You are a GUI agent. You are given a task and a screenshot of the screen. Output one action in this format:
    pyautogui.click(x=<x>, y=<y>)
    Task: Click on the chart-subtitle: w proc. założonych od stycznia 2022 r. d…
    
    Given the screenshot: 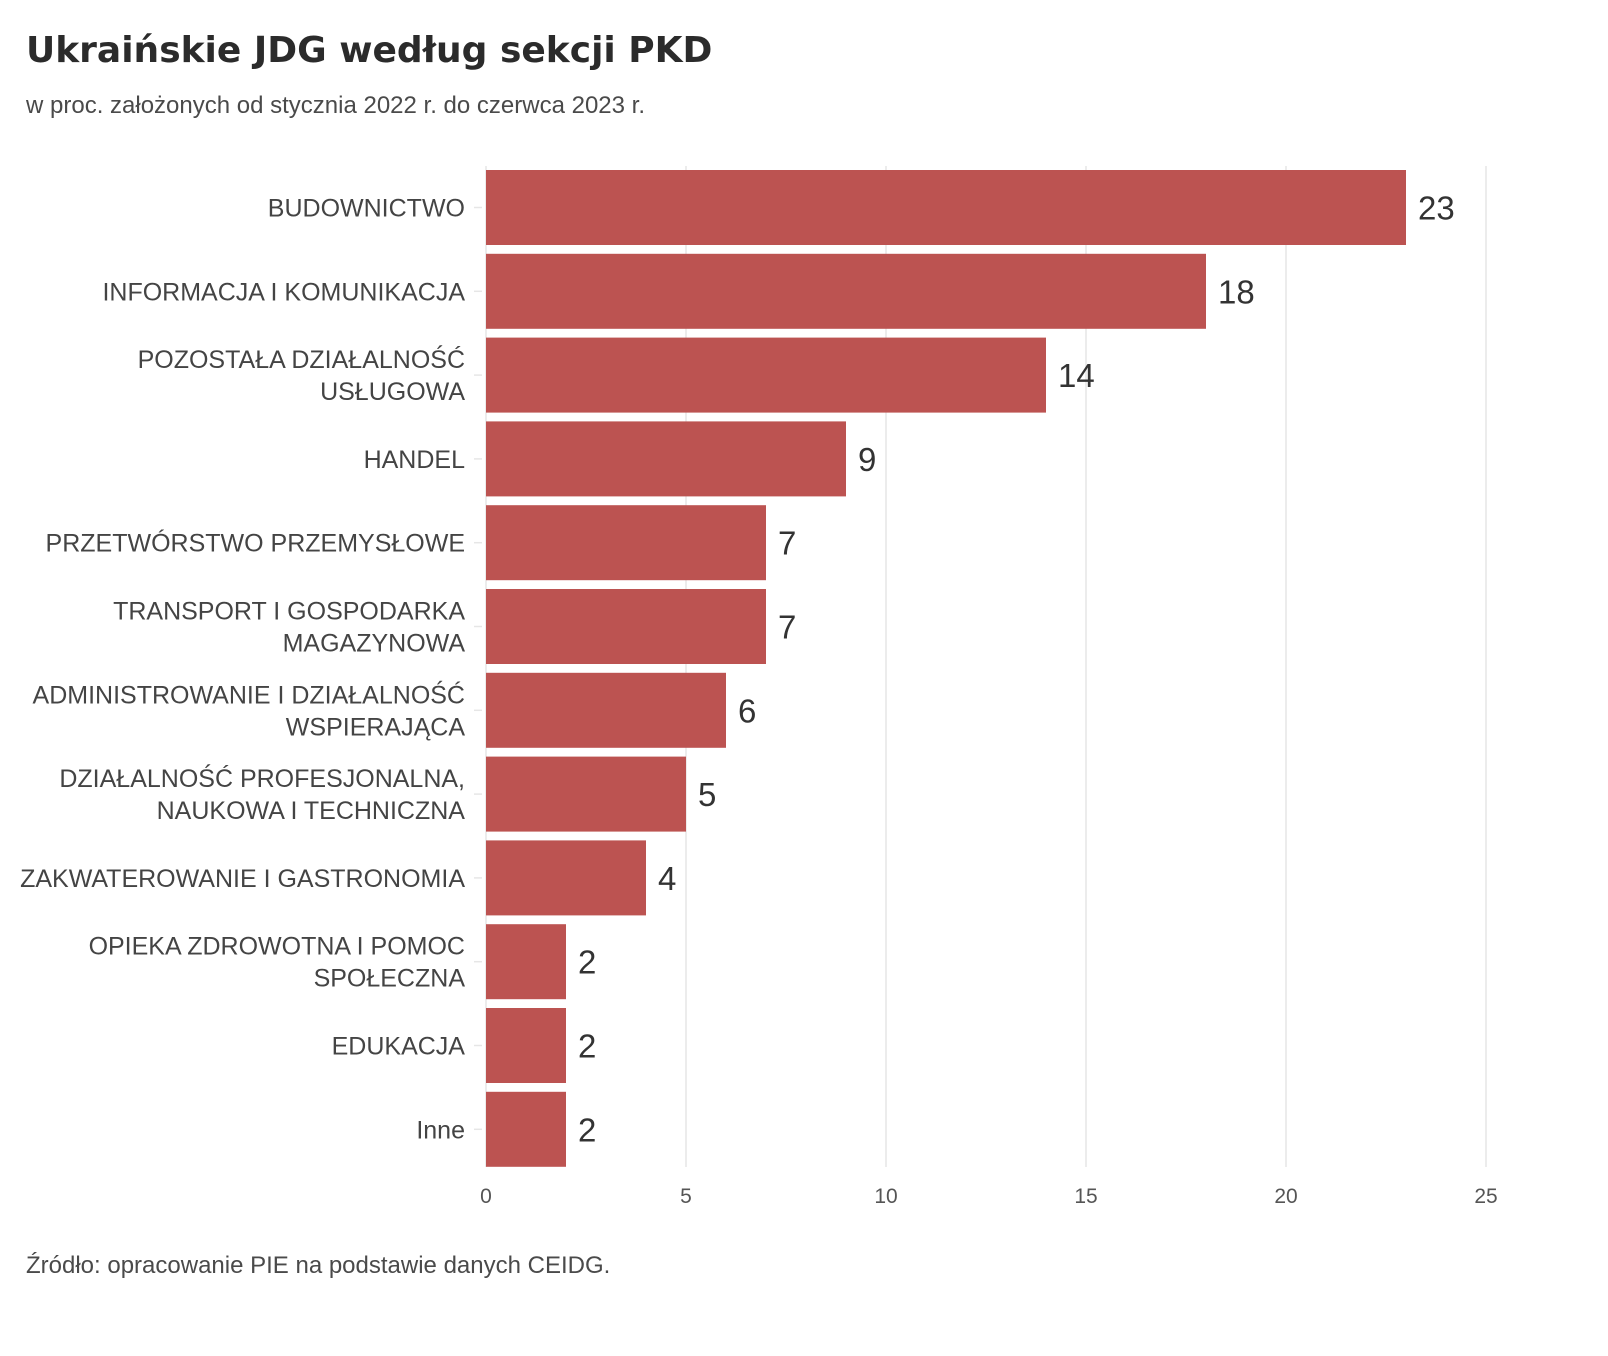 What is the action you would take?
    pyautogui.click(x=335, y=105)
    